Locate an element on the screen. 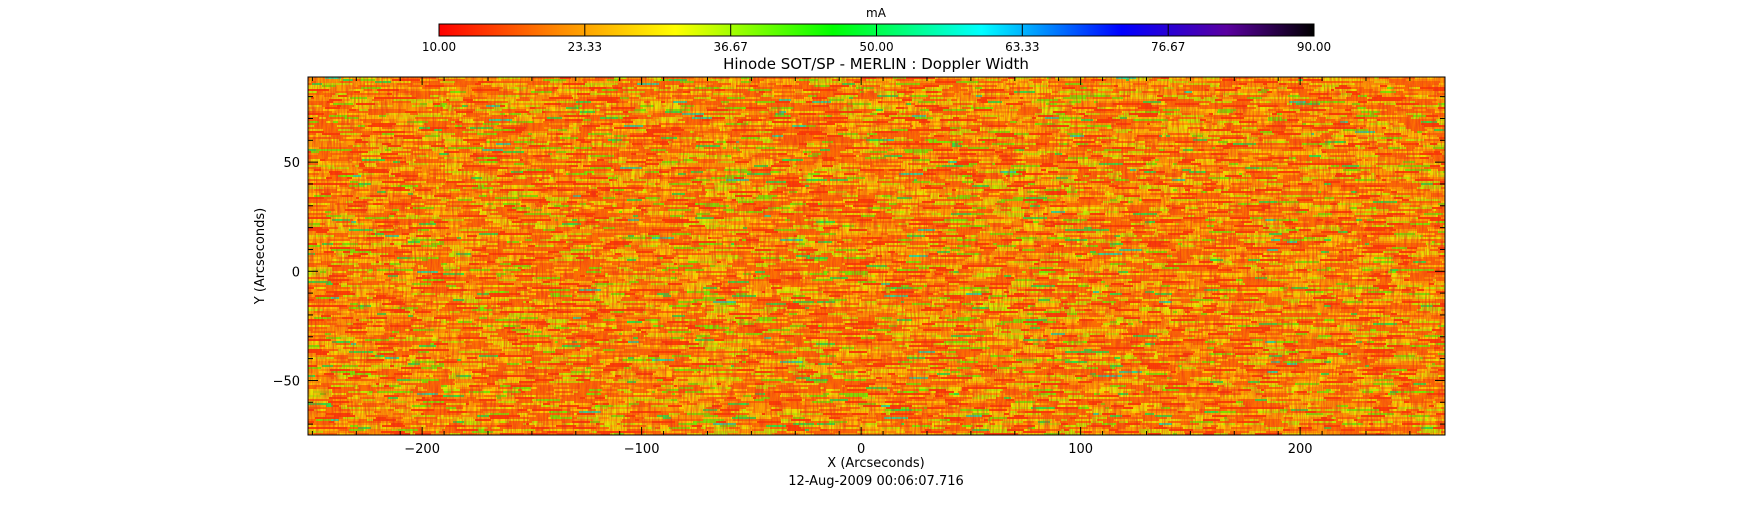 The height and width of the screenshot is (512, 1746). chart-title: Hinode SOT/SP - MERLIN : Doppler Width is located at coordinates (876, 64).